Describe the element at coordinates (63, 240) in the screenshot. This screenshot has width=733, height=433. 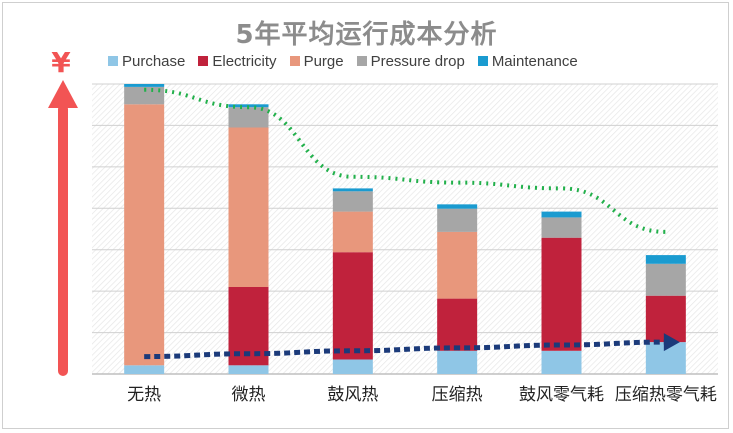
I see `red-arrow-shaft` at that location.